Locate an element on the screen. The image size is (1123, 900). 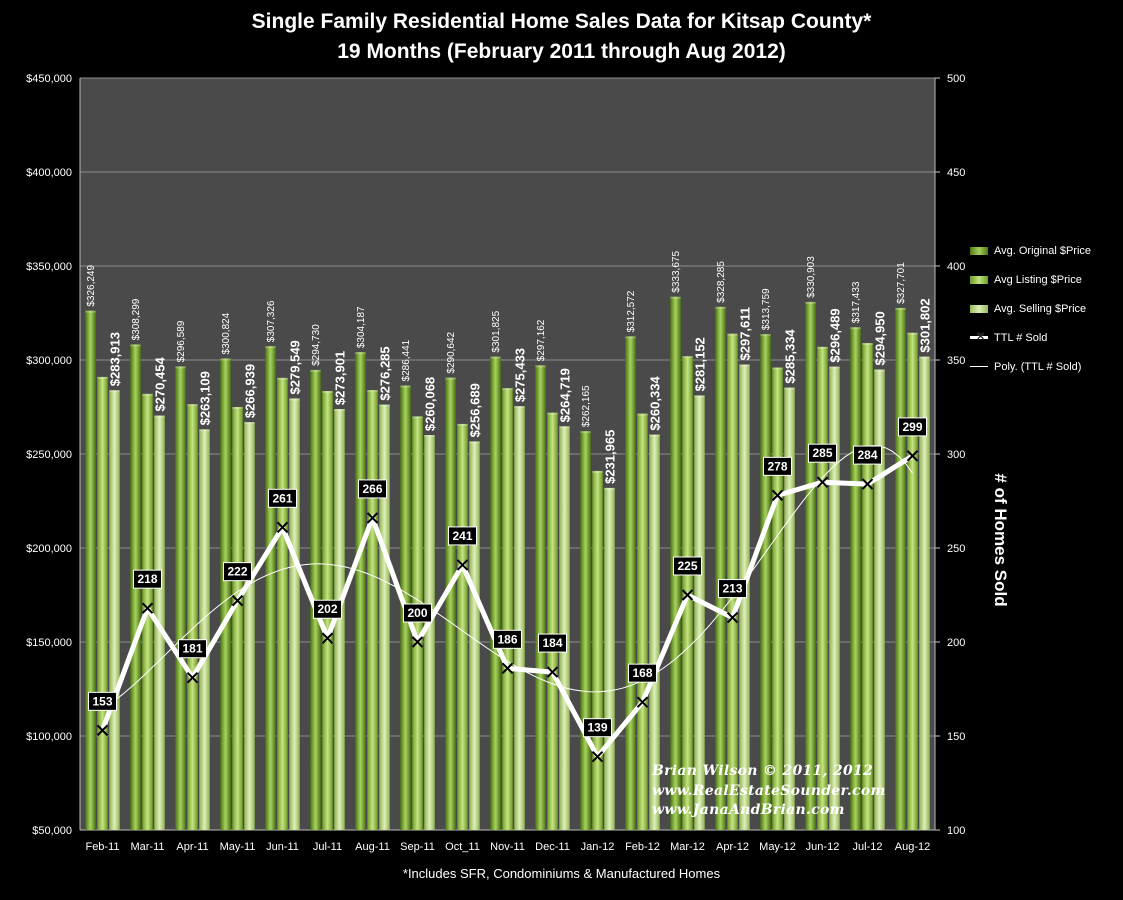
credit-line-3: www.JanaAndBrian.com is located at coordinates (748, 810).